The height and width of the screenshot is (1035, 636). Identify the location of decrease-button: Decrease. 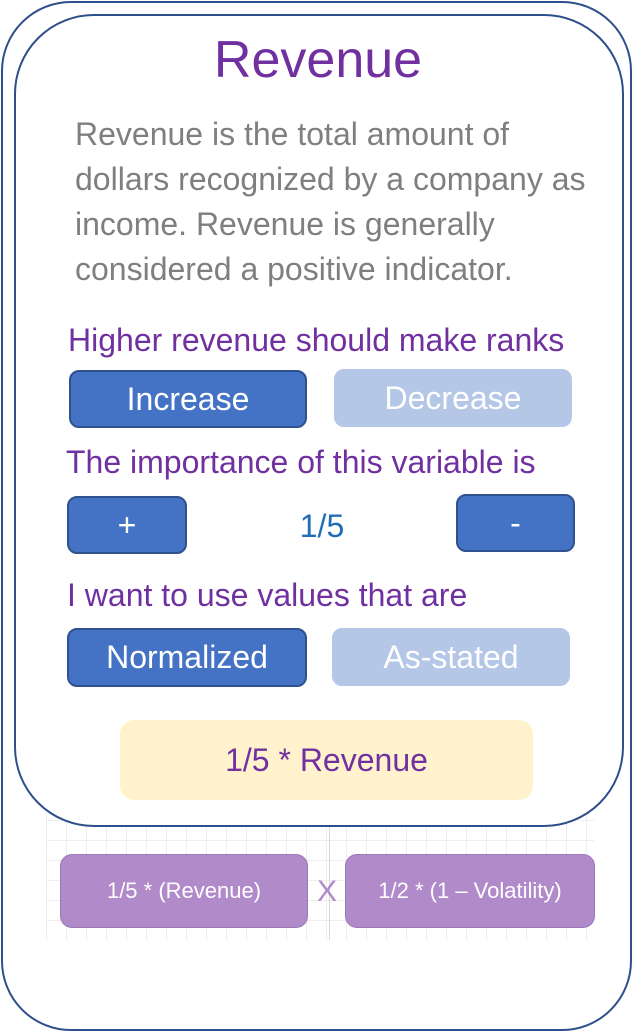
(453, 398).